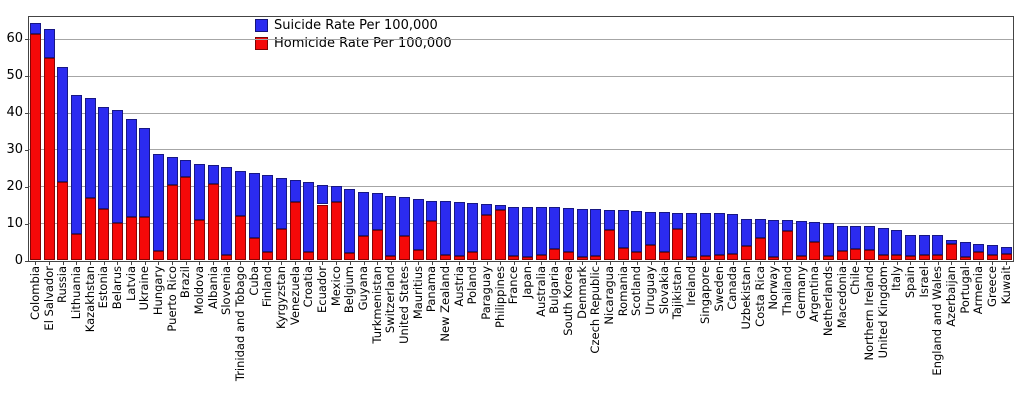 The width and height of the screenshot is (1024, 410). Describe the element at coordinates (132, 262) in the screenshot. I see `x-tick-latvia` at that location.